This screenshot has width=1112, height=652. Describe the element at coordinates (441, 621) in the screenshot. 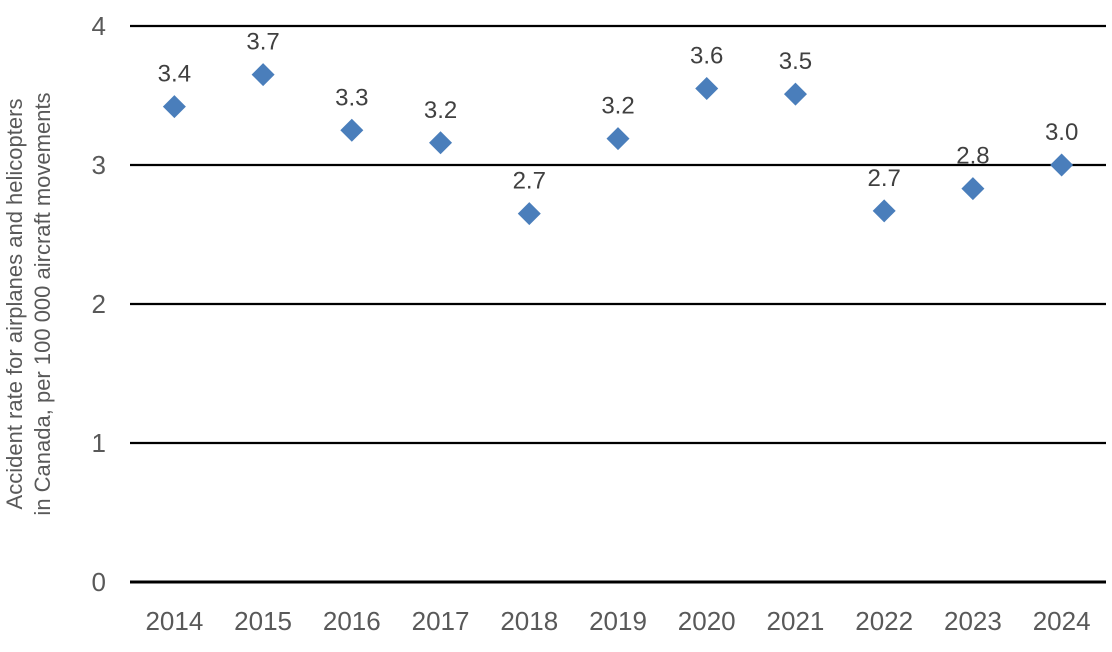

I see `x-tick-label: 2017` at that location.